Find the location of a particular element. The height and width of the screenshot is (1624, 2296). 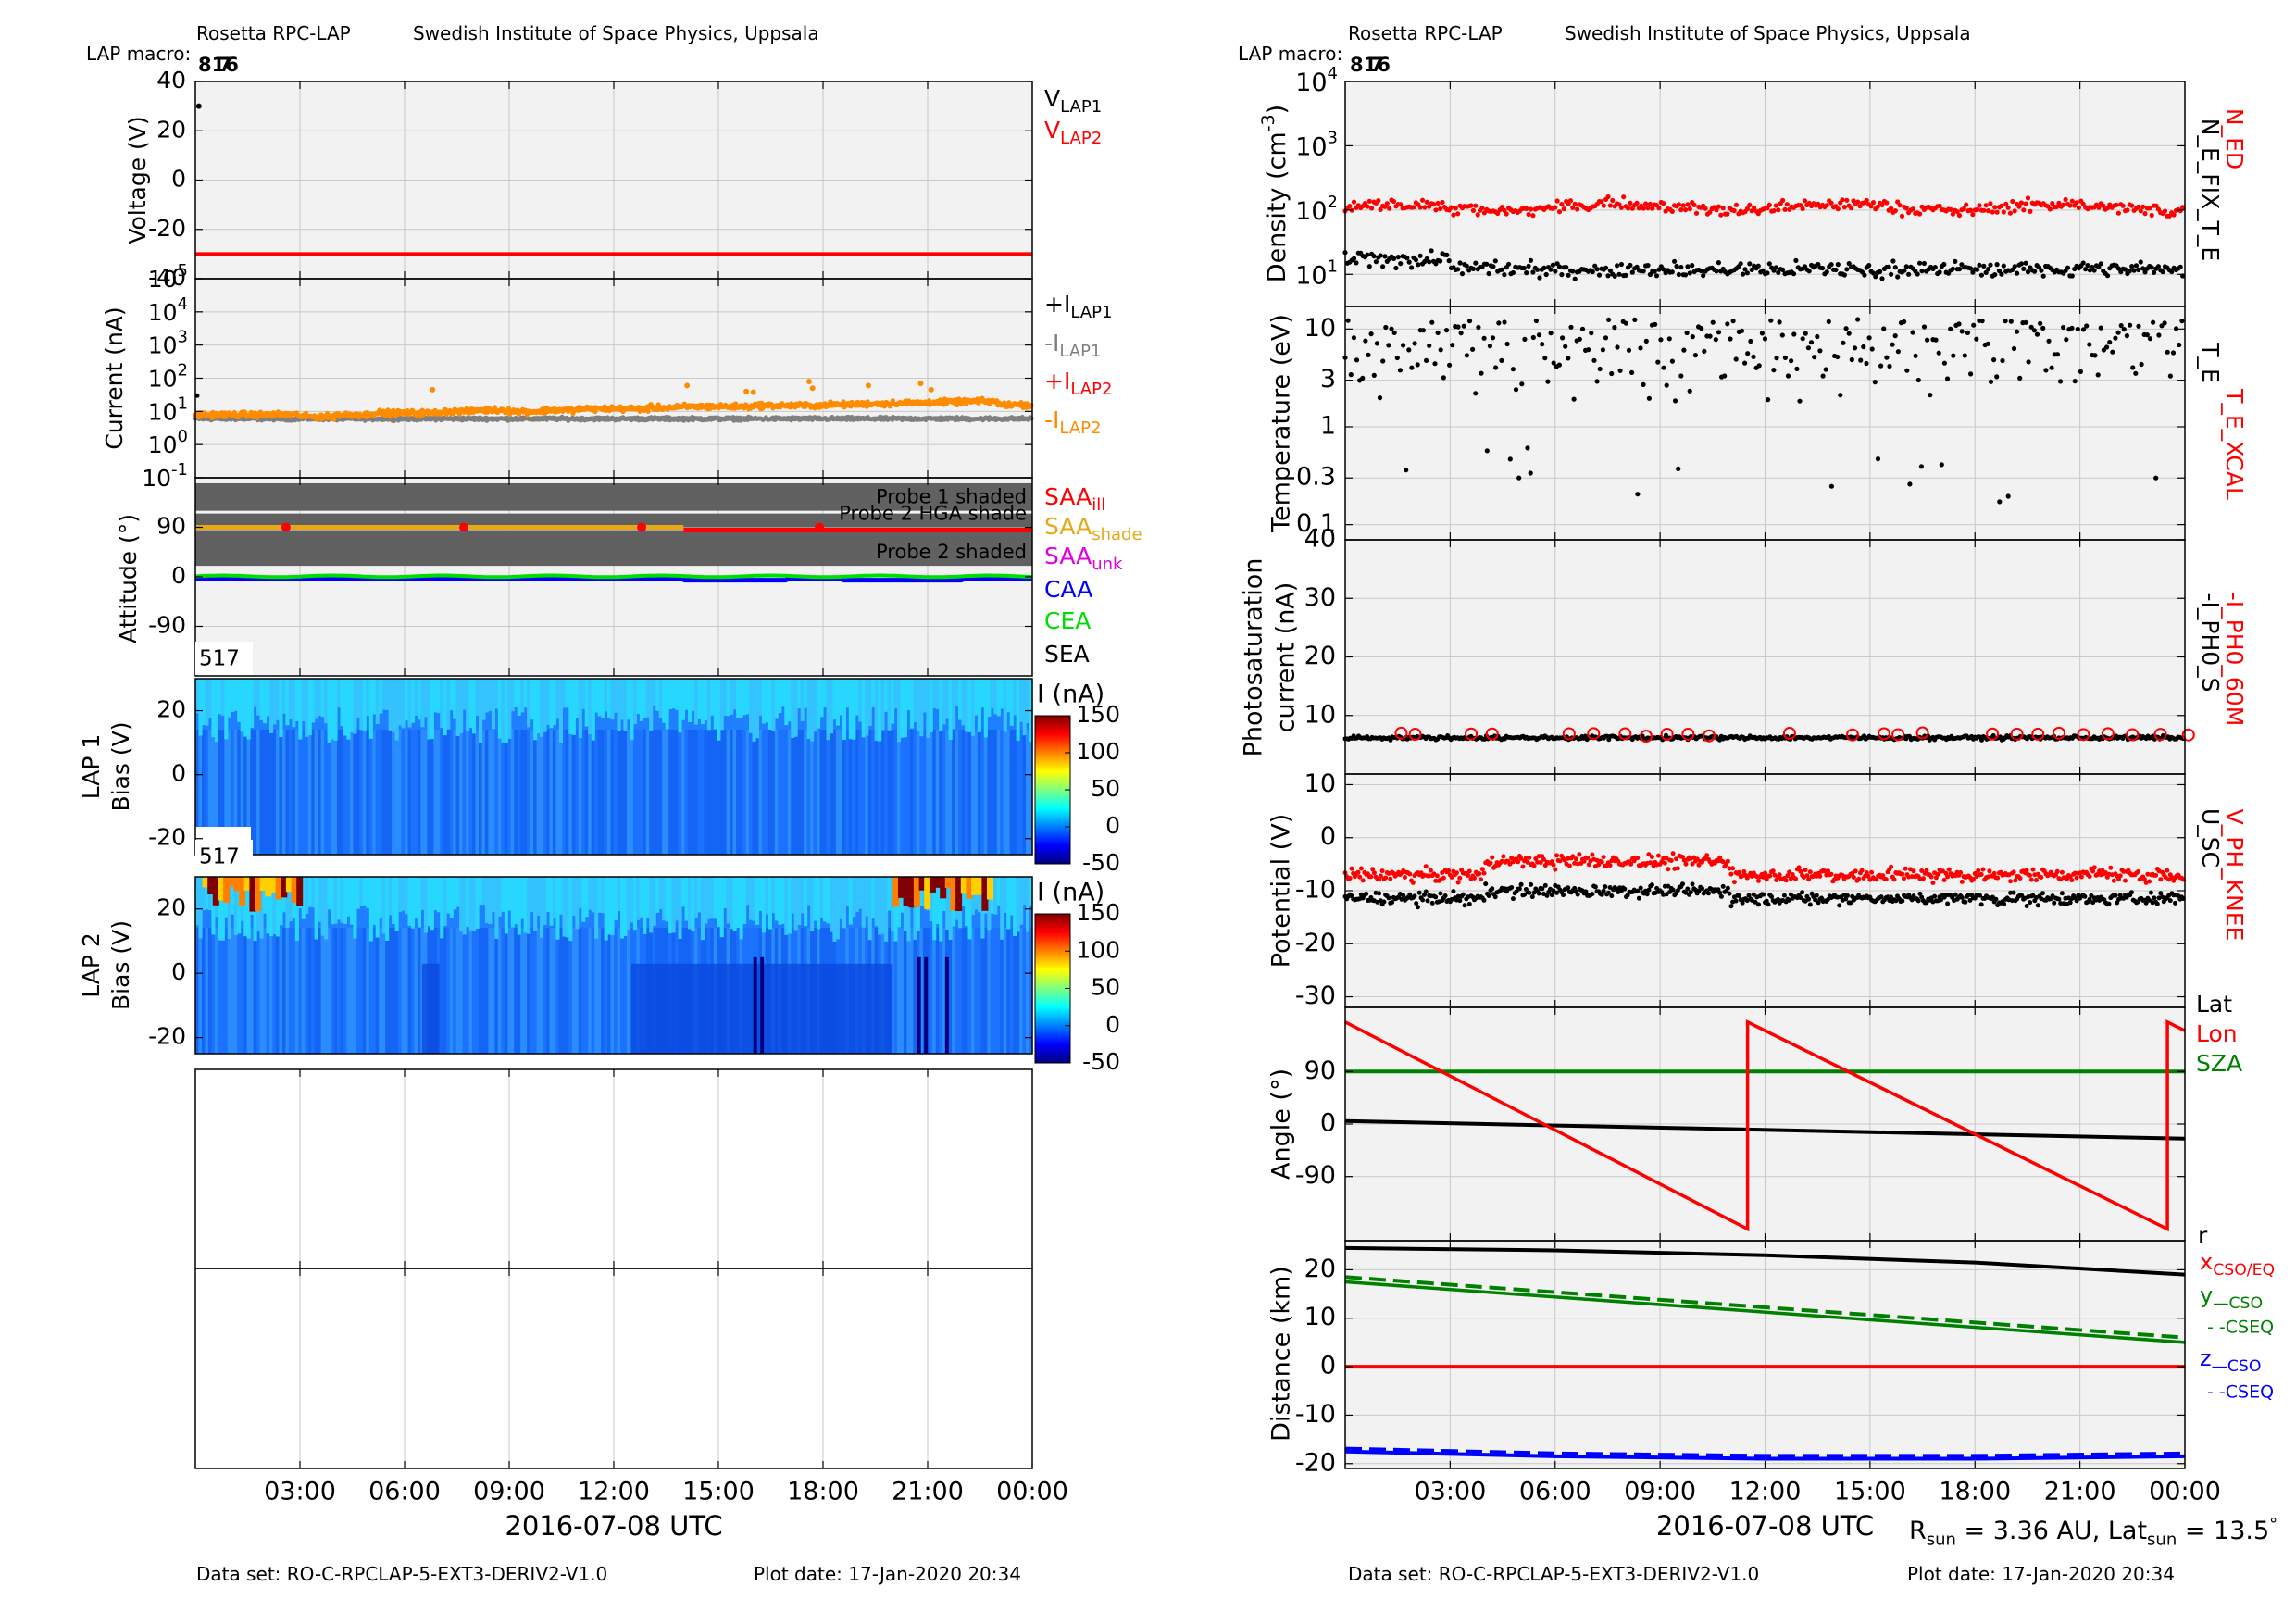

v-lap1-point is located at coordinates (198, 106).